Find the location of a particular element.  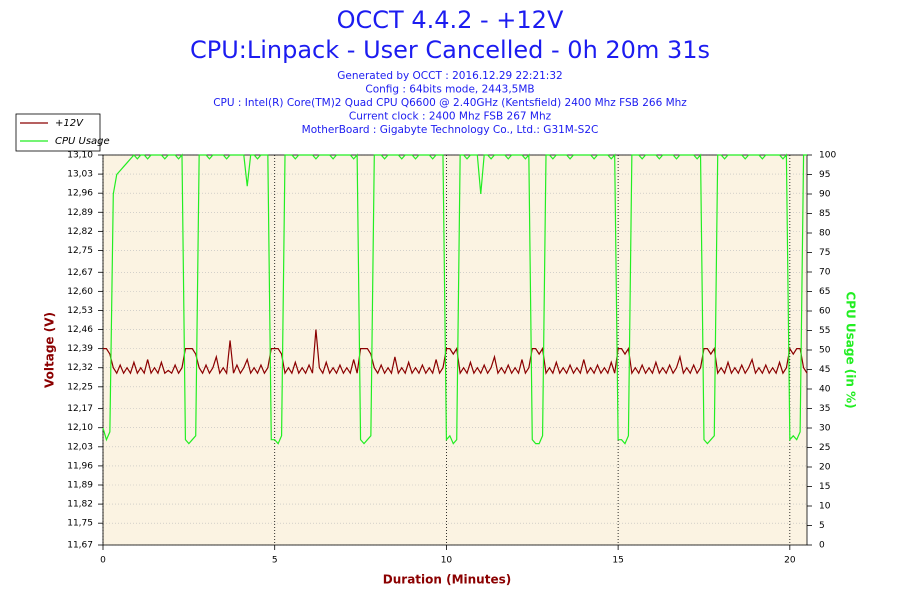

y-tick-label: 12,39 is located at coordinates (80, 349).